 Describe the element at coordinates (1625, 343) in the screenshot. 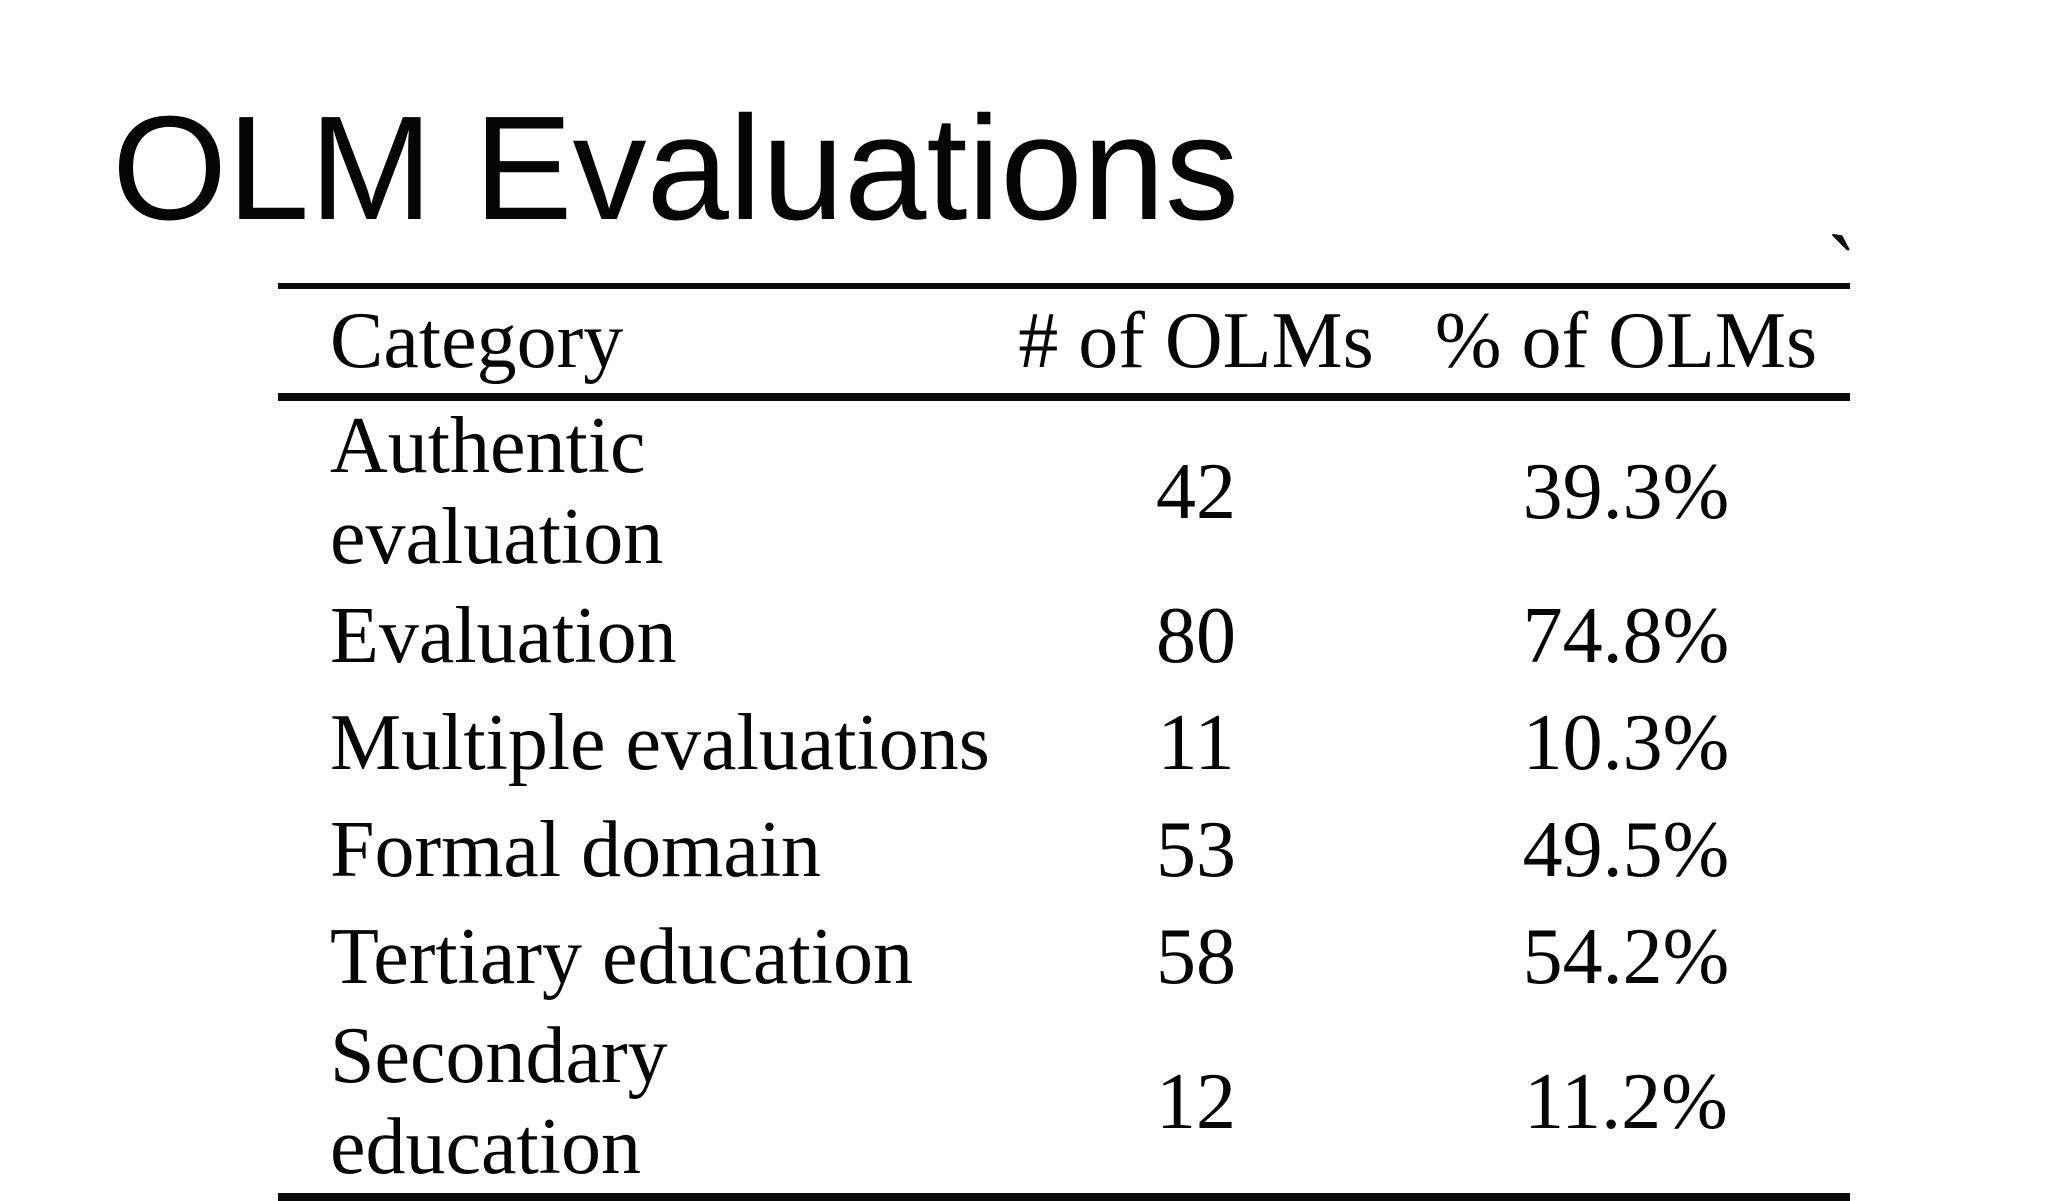

I see `column-header-percent: % of OLMs` at that location.